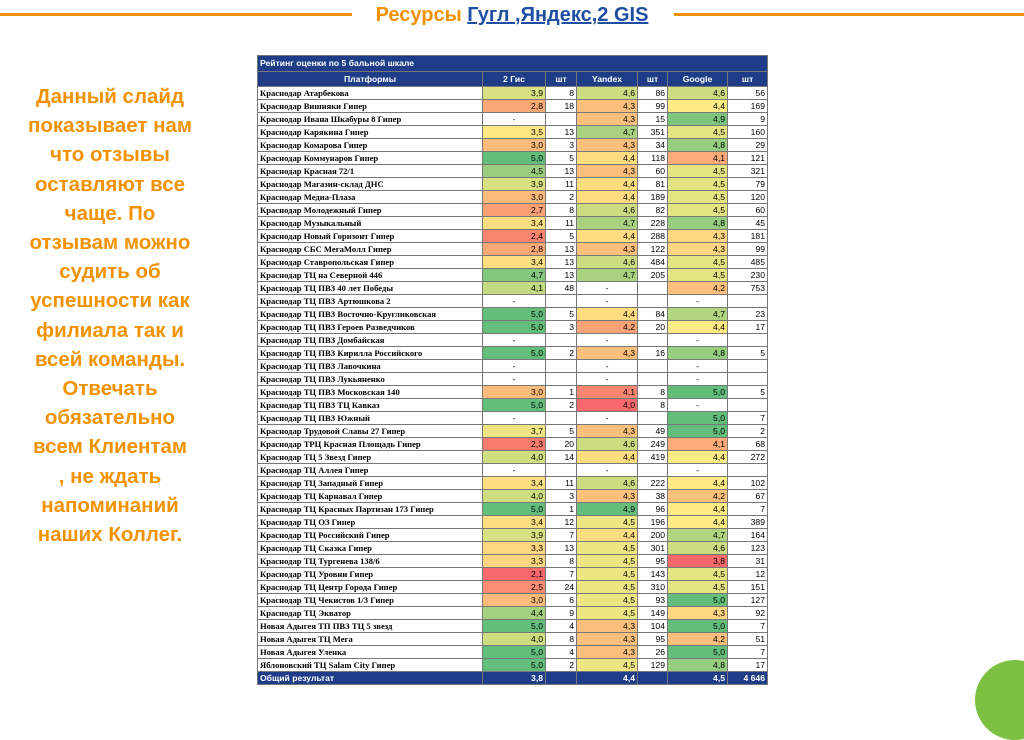 This screenshot has width=1024, height=740. I want to click on cell: 84, so click(652, 314).